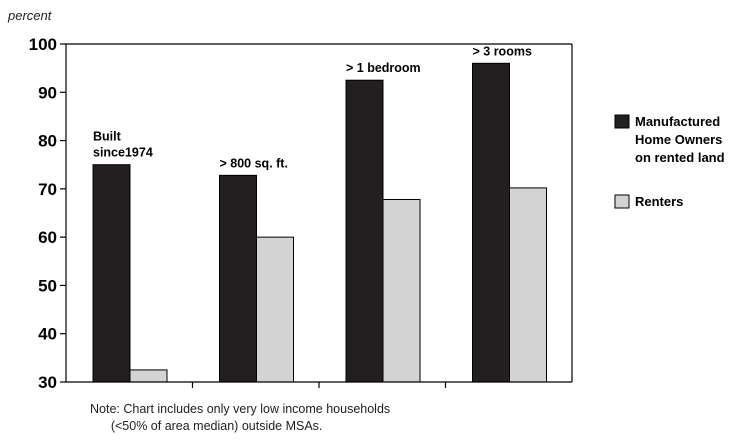  Describe the element at coordinates (47, 334) in the screenshot. I see `y-tick-label: 40` at that location.